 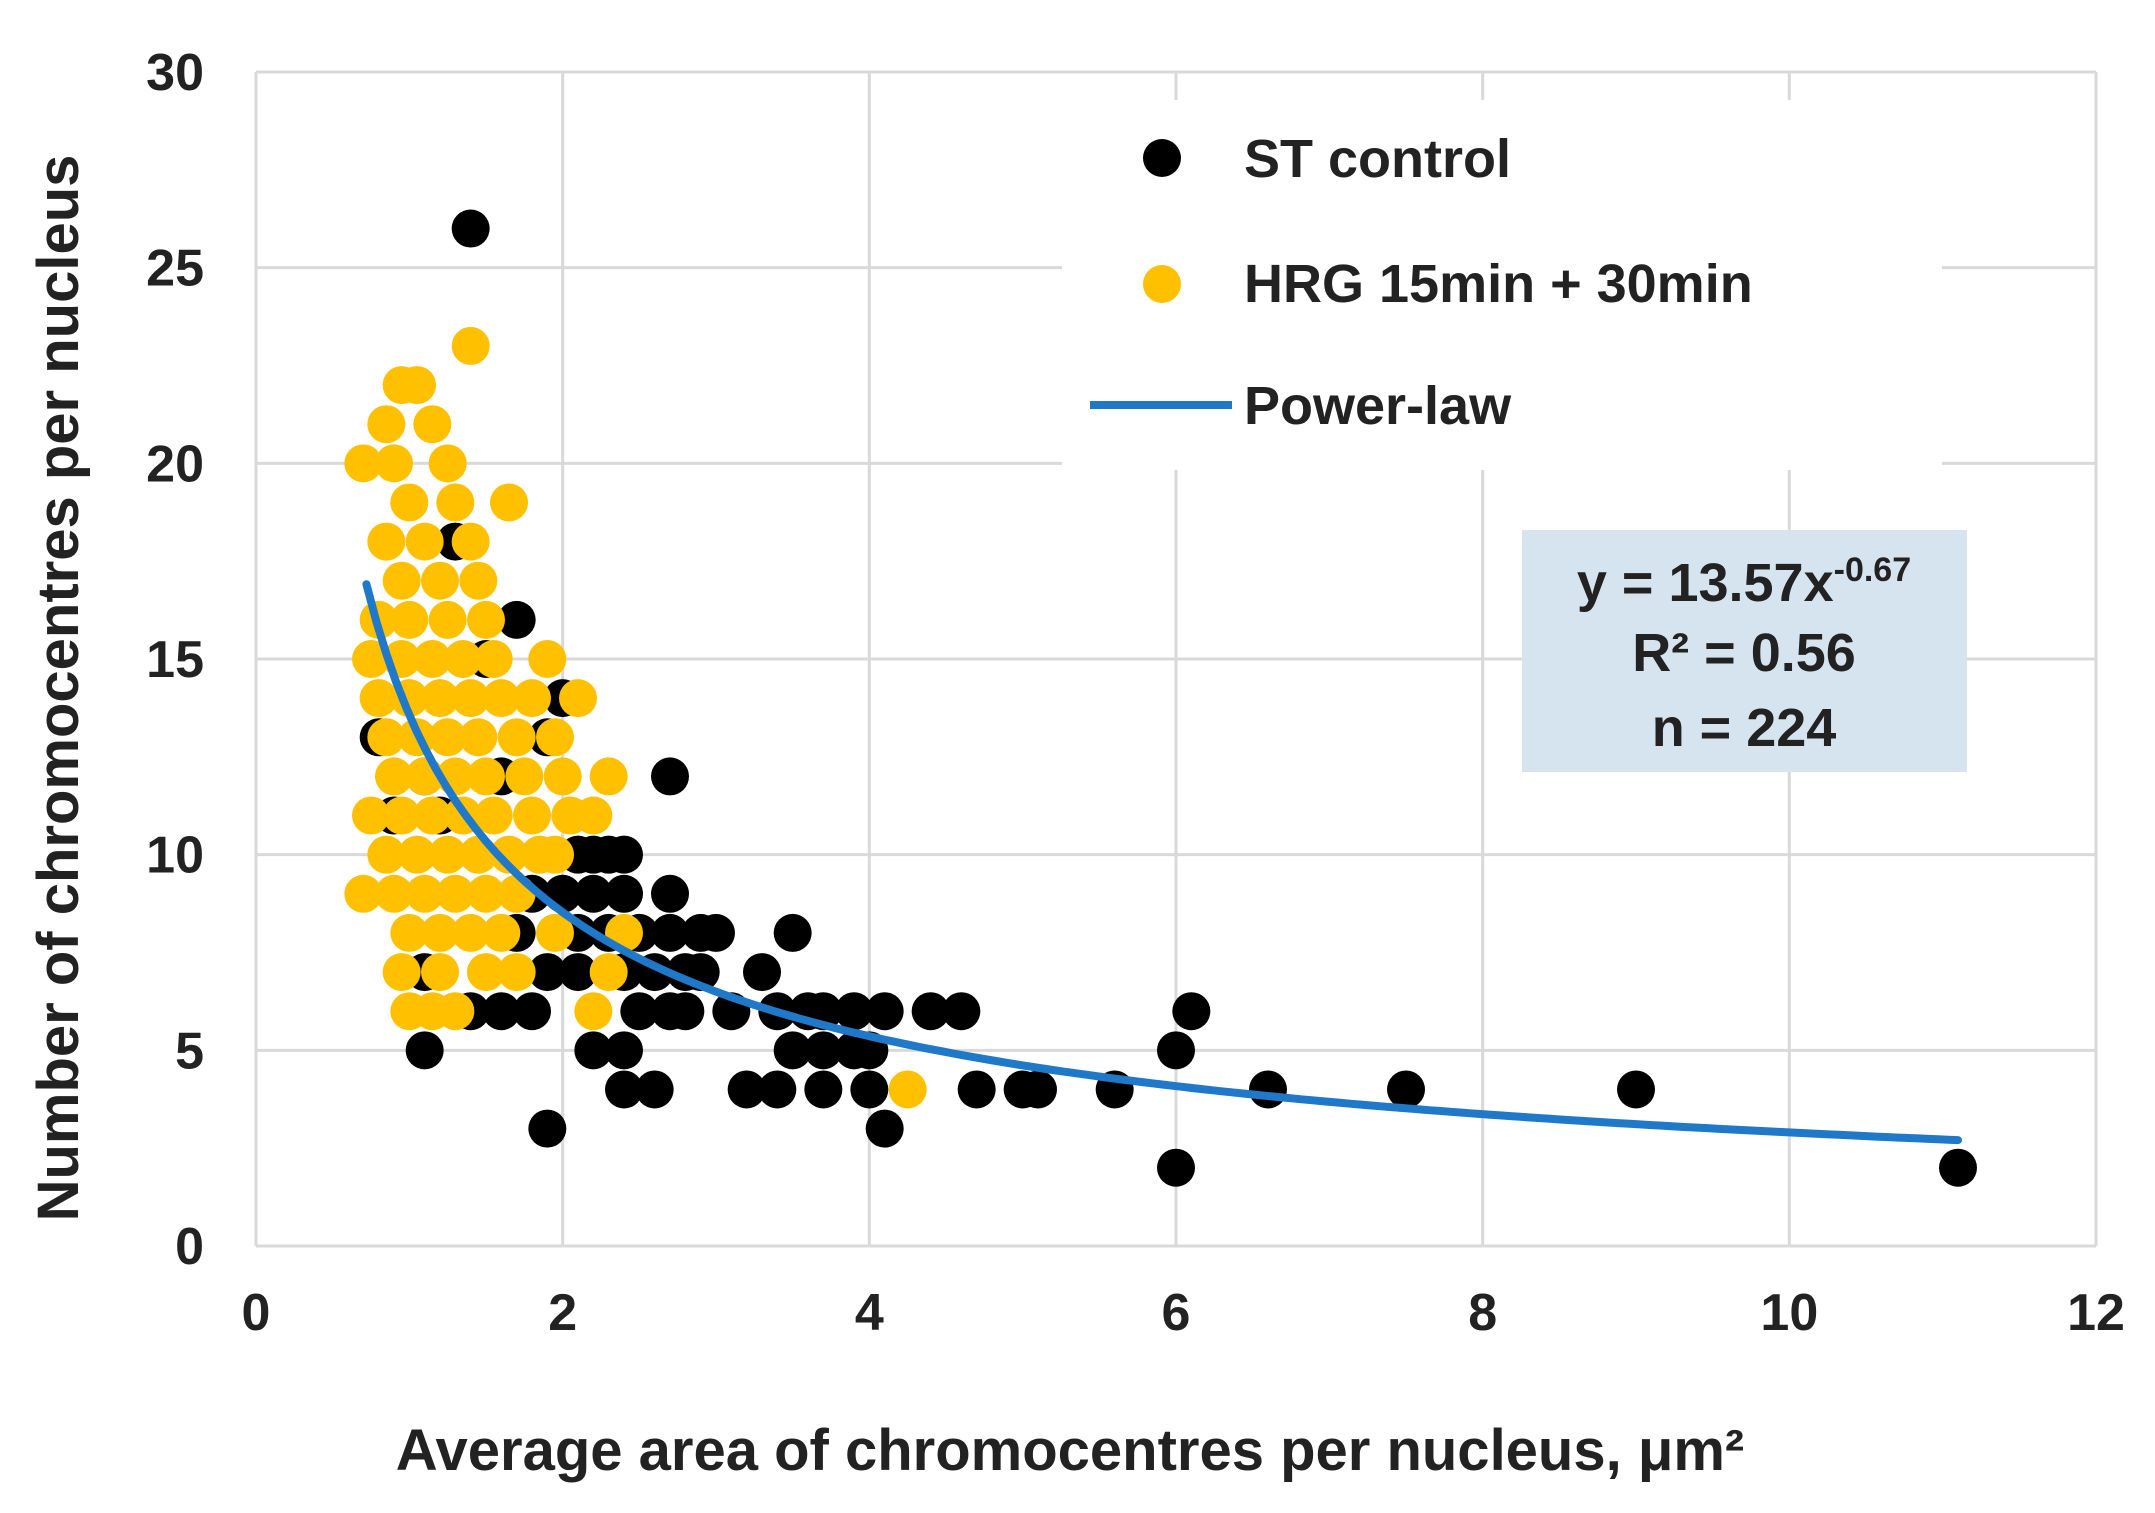 I want to click on equation-annotation: y = 13.57x-0.67 R² = 0.56 n = 224, so click(x=1744, y=651).